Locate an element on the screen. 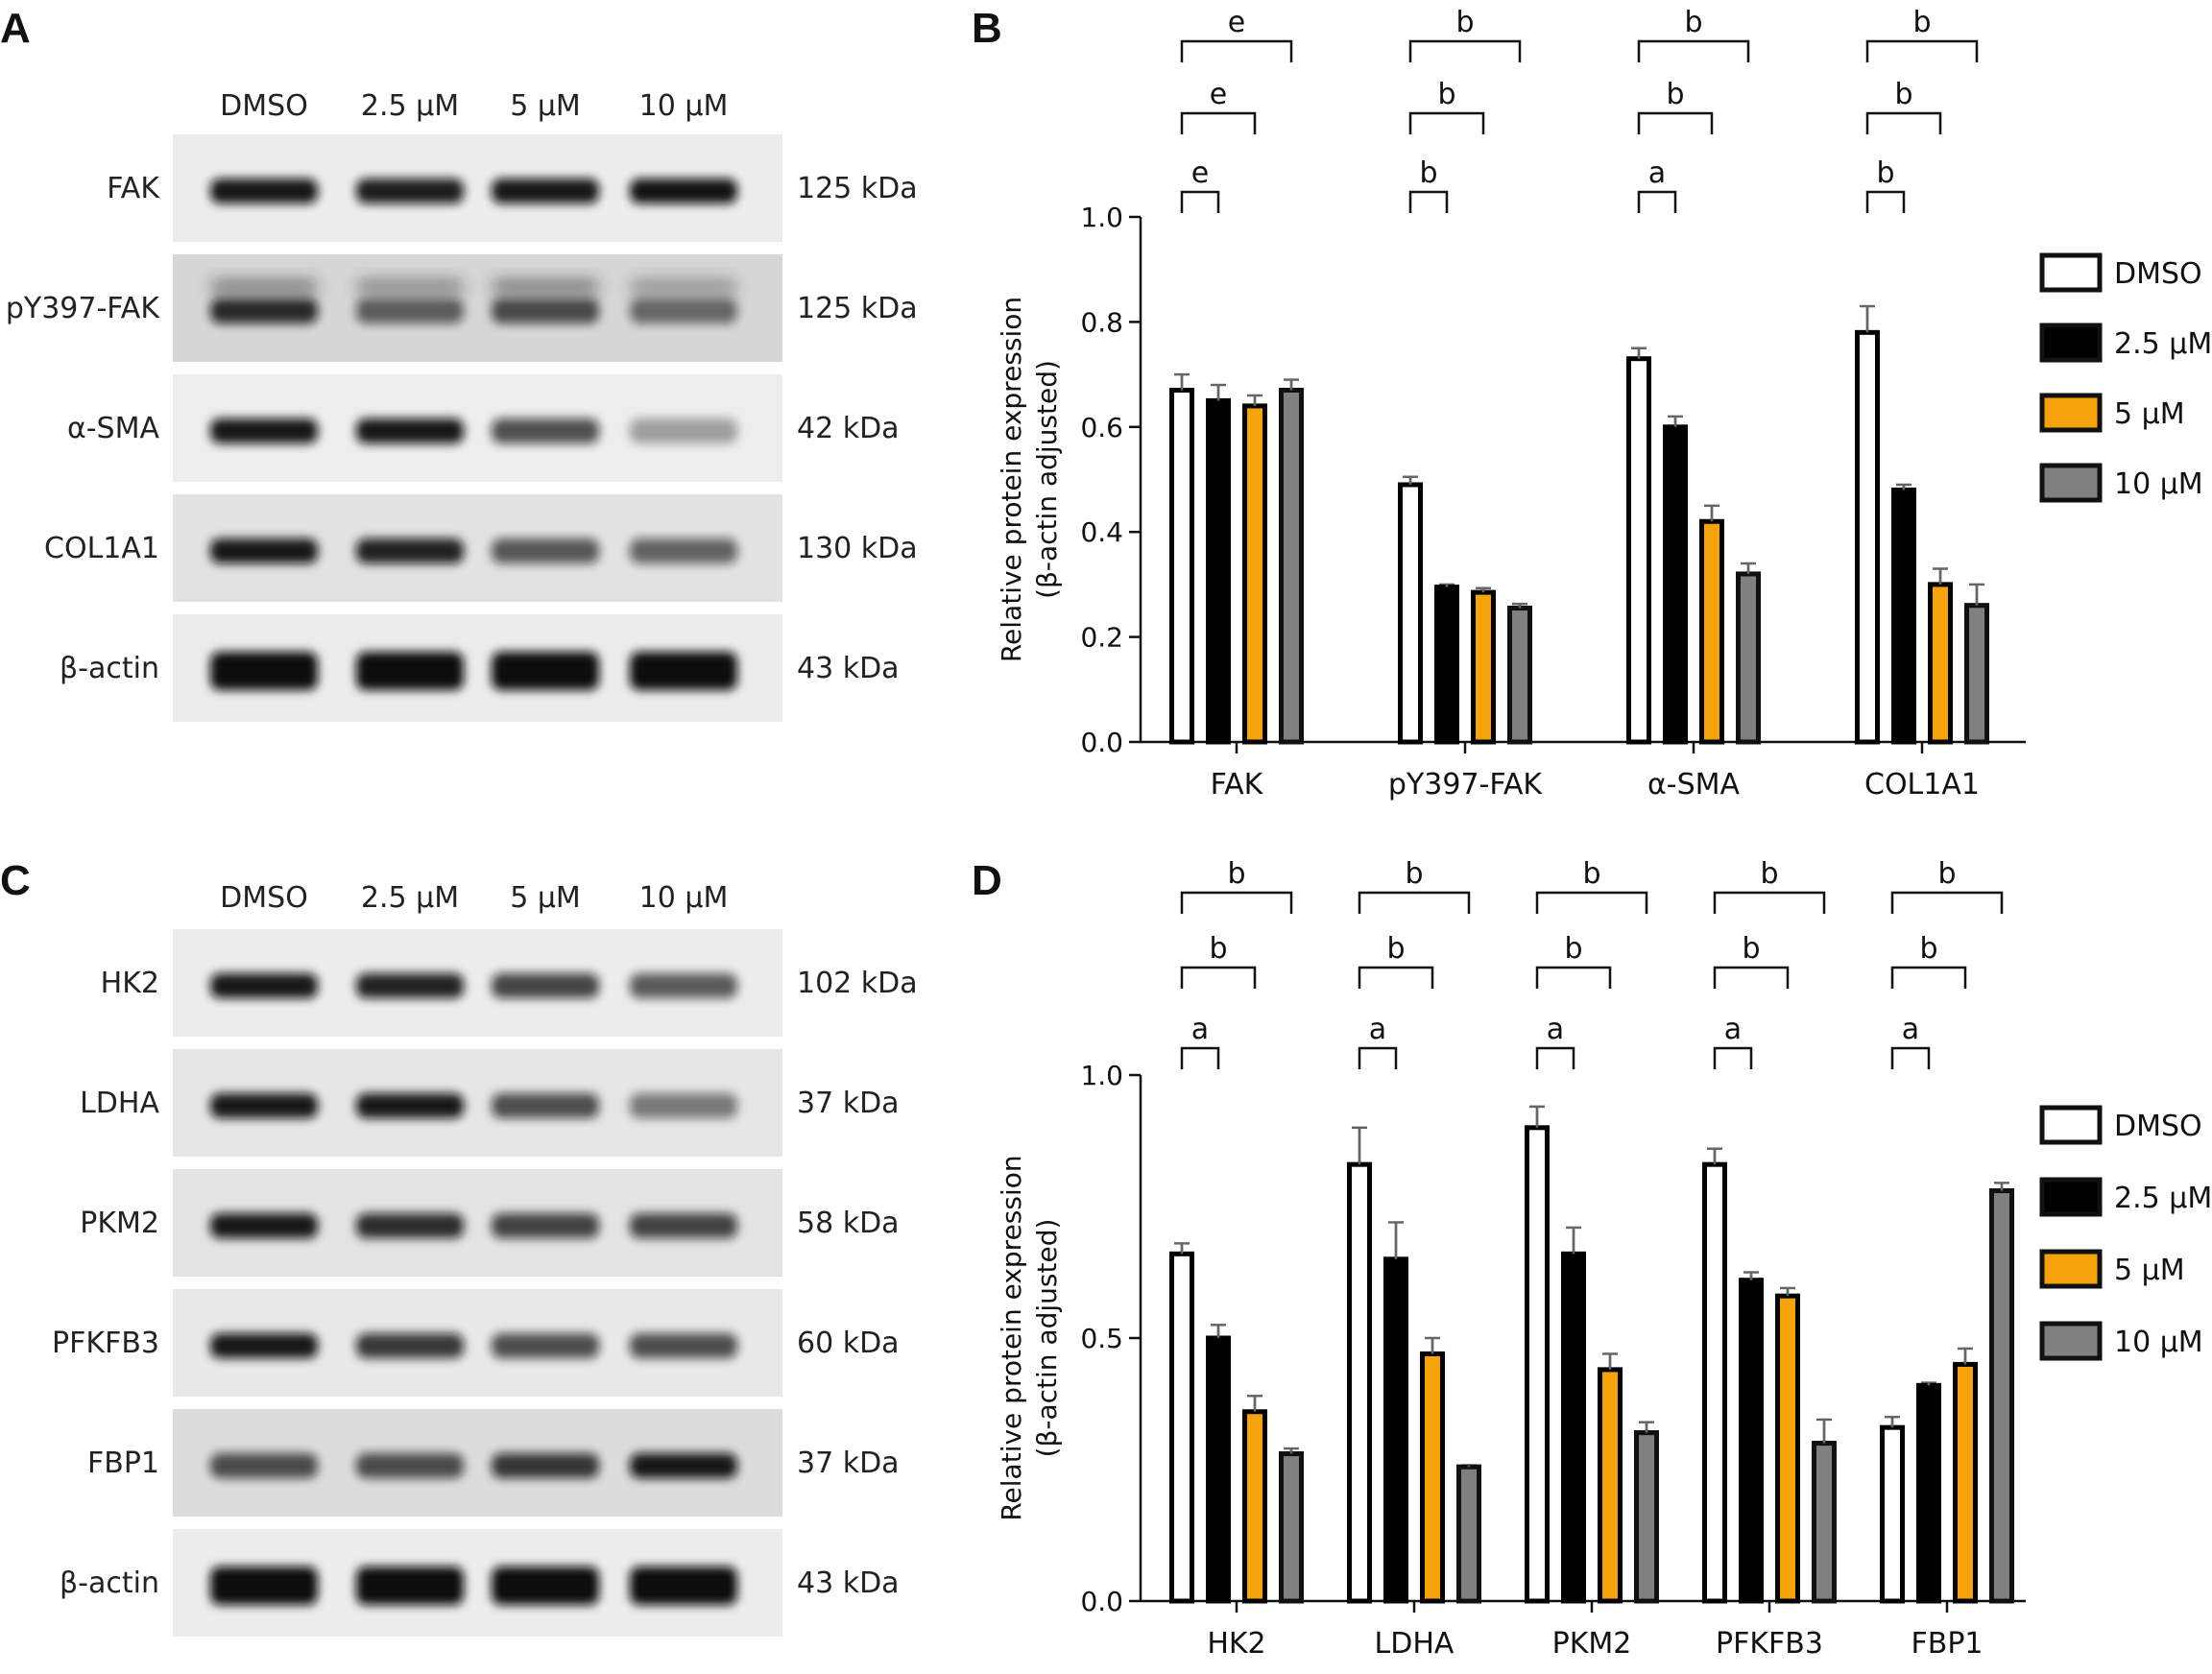 The width and height of the screenshot is (2212, 1674). x-tick-label-py397-fak: pY397-FAK is located at coordinates (1465, 784).